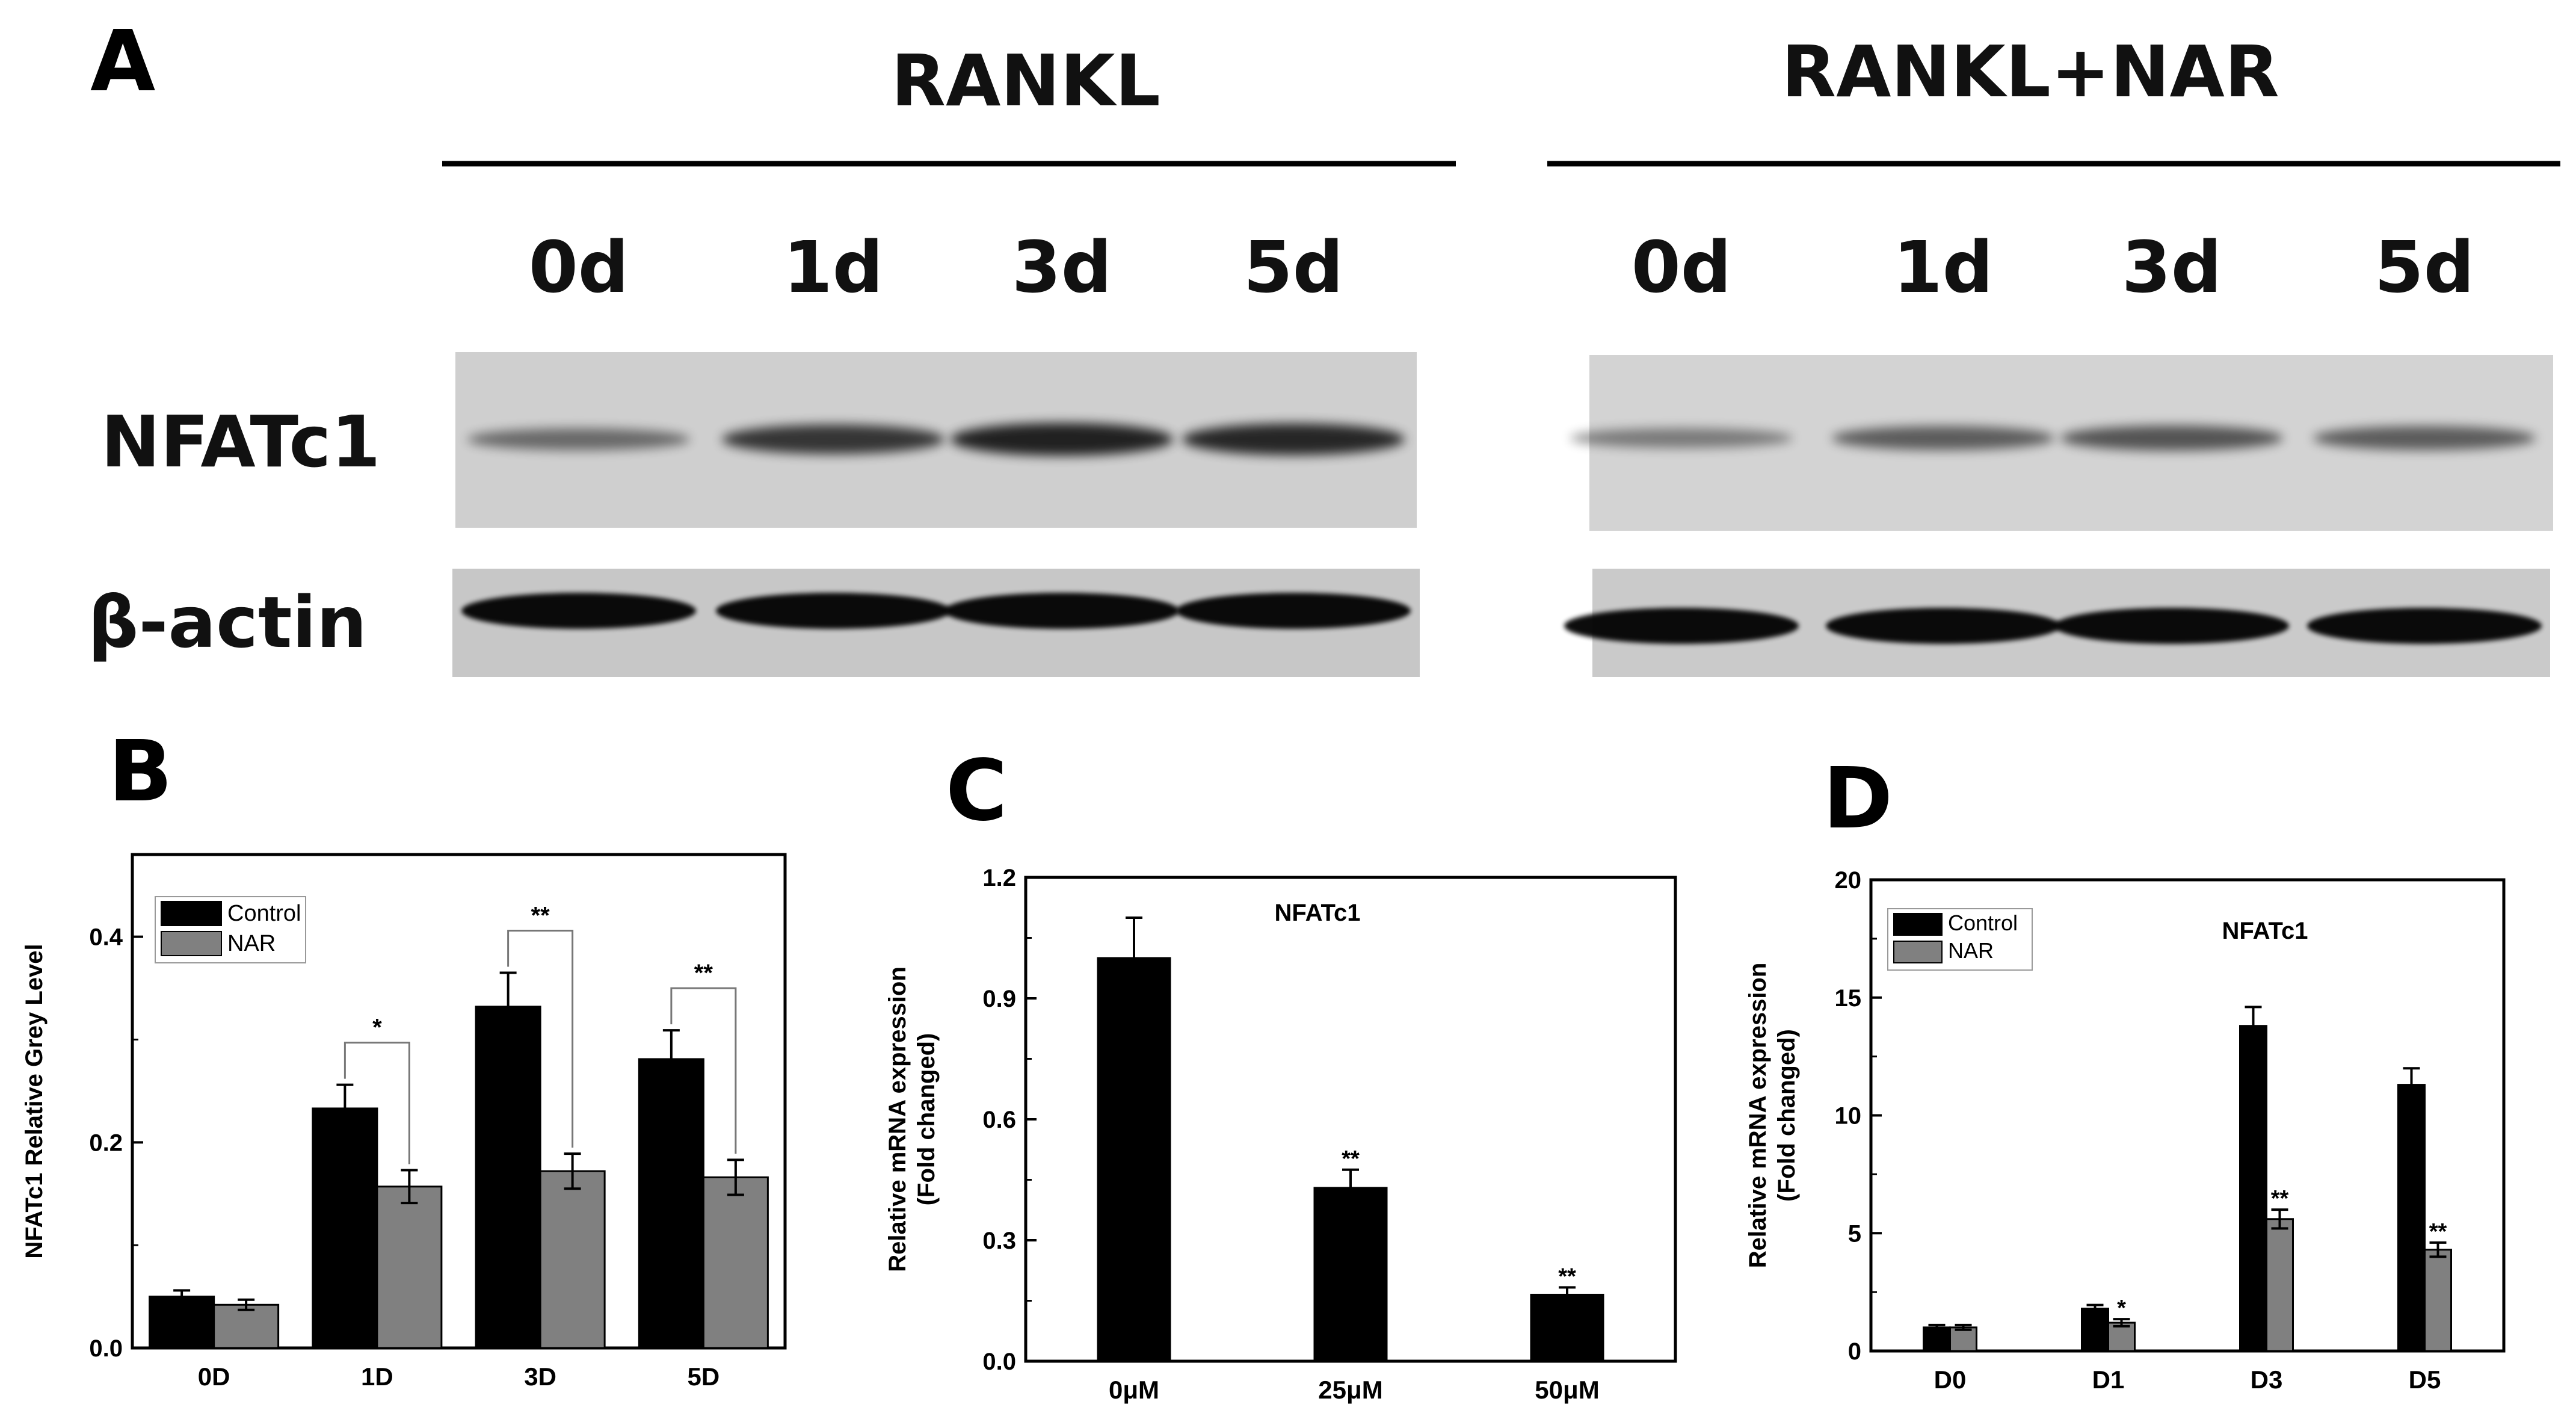 The width and height of the screenshot is (2576, 1425). Describe the element at coordinates (214, 1377) in the screenshot. I see `x-tick-label: 0D` at that location.